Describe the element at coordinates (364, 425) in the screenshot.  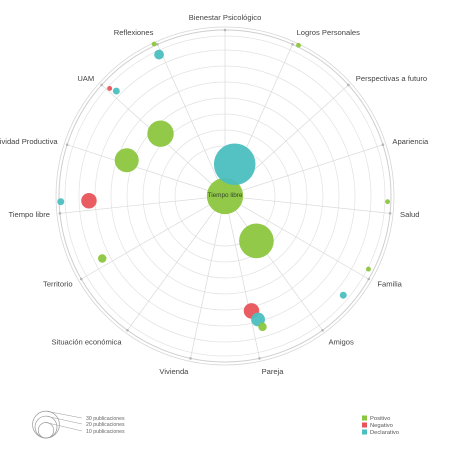
I see `legend-swatch-negativo` at that location.